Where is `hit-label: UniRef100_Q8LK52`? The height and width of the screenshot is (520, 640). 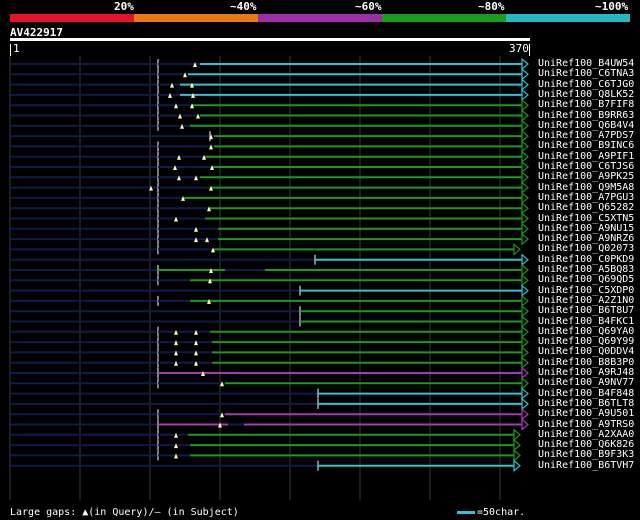 hit-label: UniRef100_Q8LK52 is located at coordinates (586, 94).